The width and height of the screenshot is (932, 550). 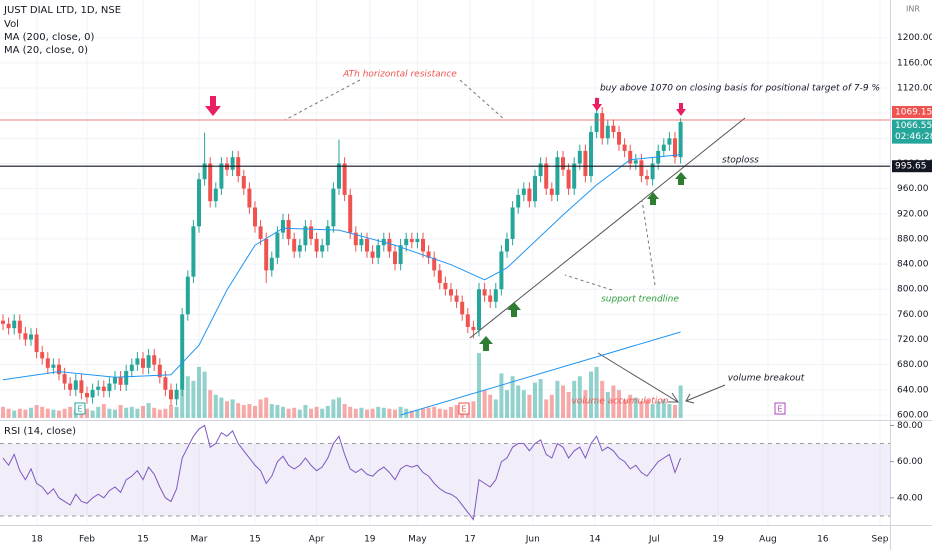 What do you see at coordinates (768, 540) in the screenshot?
I see `x-tick-label: Aug` at bounding box center [768, 540].